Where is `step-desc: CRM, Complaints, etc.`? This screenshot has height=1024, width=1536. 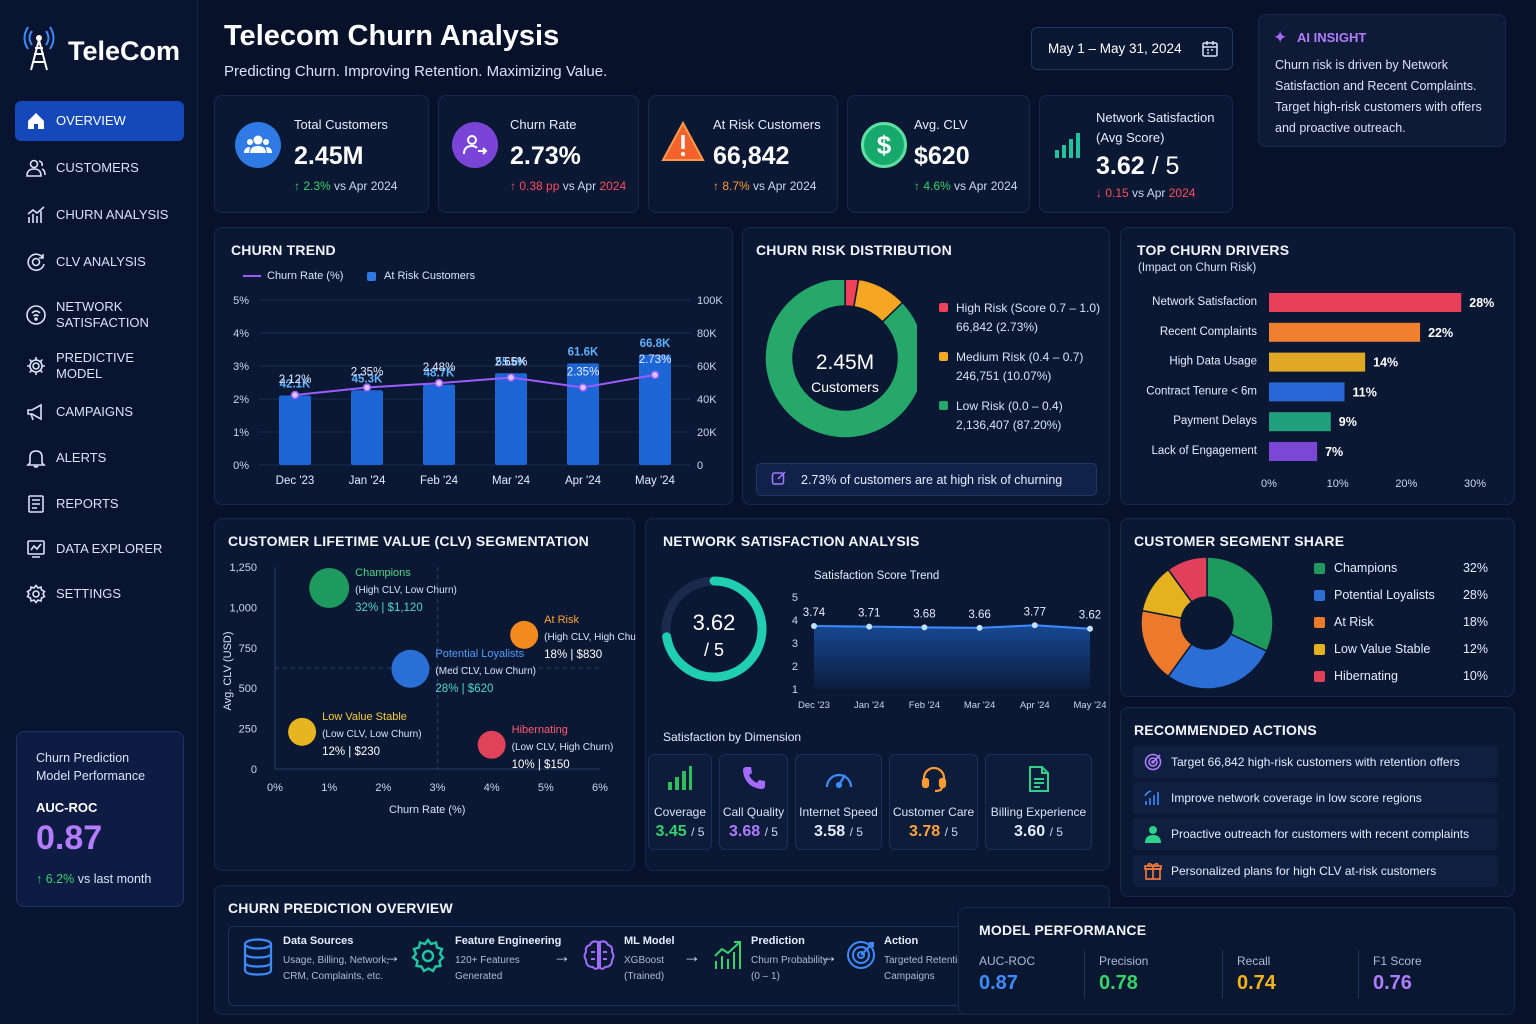
step-desc: CRM, Complaints, etc. is located at coordinates (333, 976).